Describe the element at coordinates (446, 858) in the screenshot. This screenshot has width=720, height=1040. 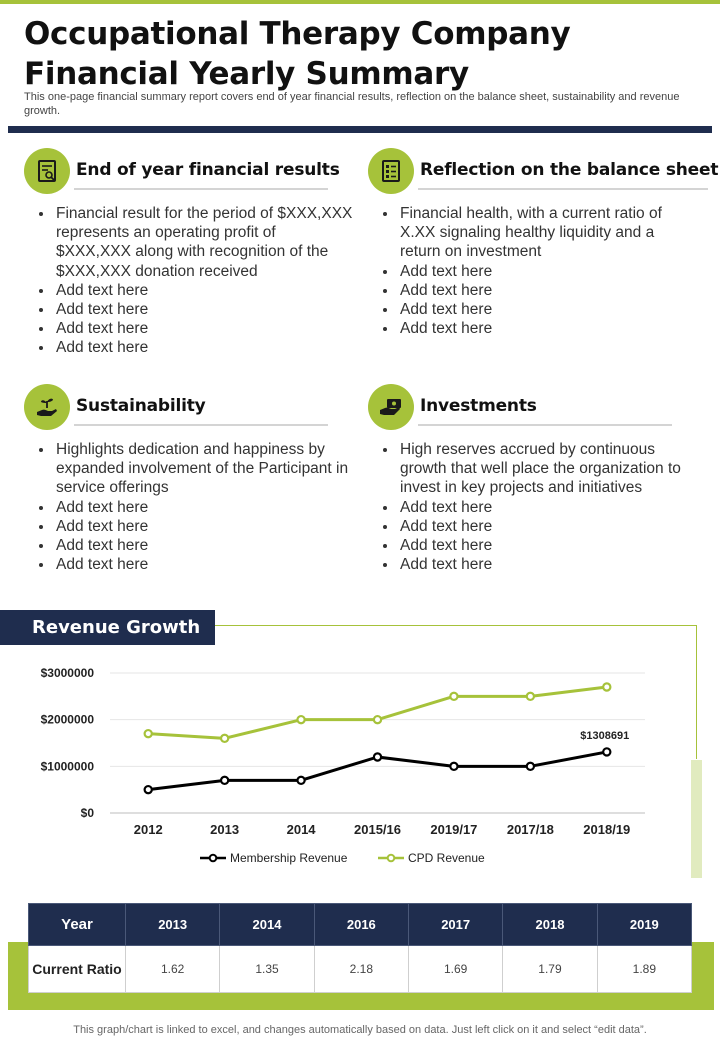
I see `legend-label: CPD Revenue` at that location.